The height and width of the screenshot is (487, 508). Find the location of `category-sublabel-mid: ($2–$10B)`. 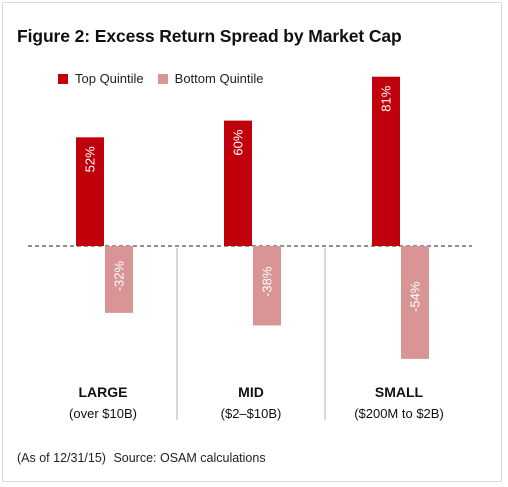

category-sublabel-mid: ($2–$10B) is located at coordinates (251, 413).